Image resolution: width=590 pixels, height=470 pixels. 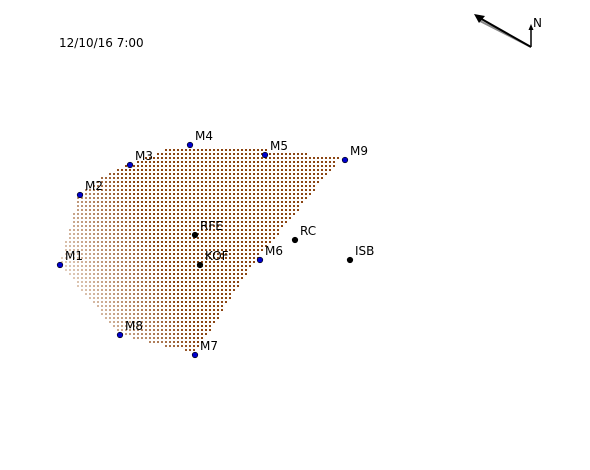 What do you see at coordinates (211, 226) in the screenshot?
I see `site-label: RFE` at bounding box center [211, 226].